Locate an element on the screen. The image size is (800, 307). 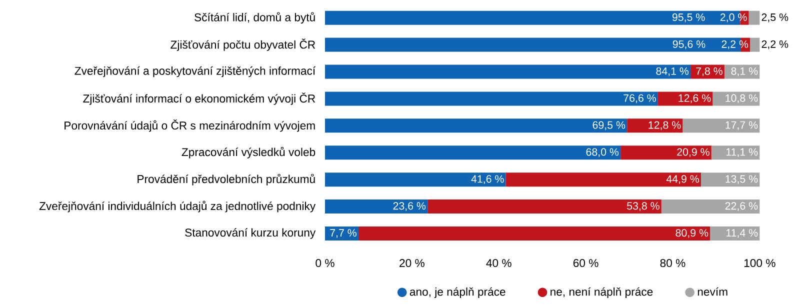
y-tick-label: Zjišťování informací o ekonomickém vývoji ČR is located at coordinates (199, 98).